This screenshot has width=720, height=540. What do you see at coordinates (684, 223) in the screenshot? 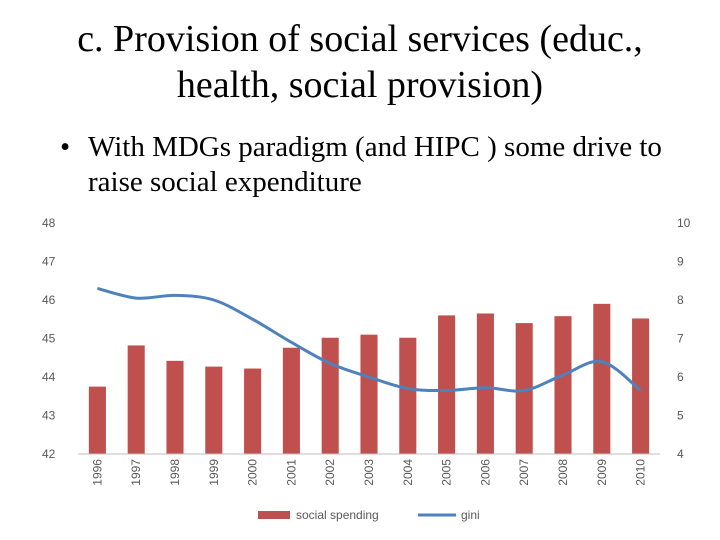
I see `right-axis-tick-label: 10` at bounding box center [684, 223].